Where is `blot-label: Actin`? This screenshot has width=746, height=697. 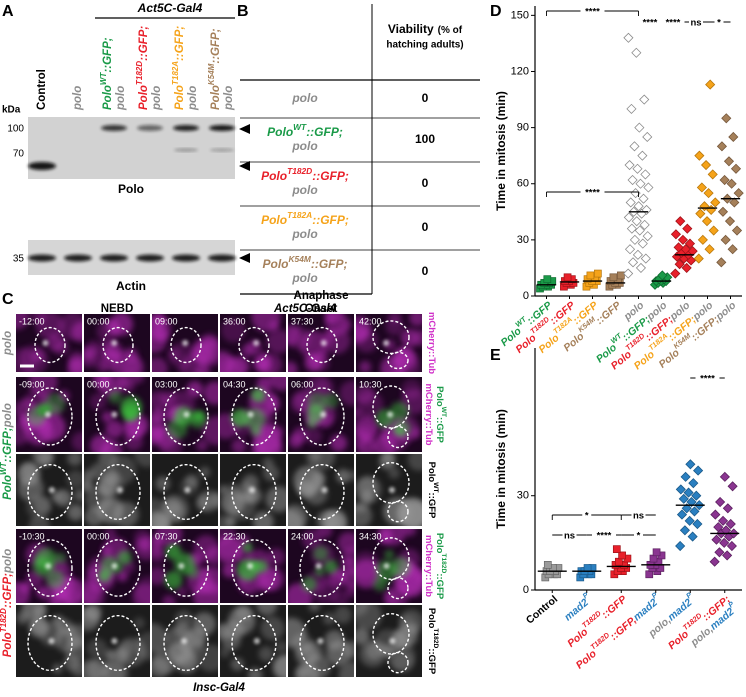
blot-label: Actin is located at coordinates (131, 286).